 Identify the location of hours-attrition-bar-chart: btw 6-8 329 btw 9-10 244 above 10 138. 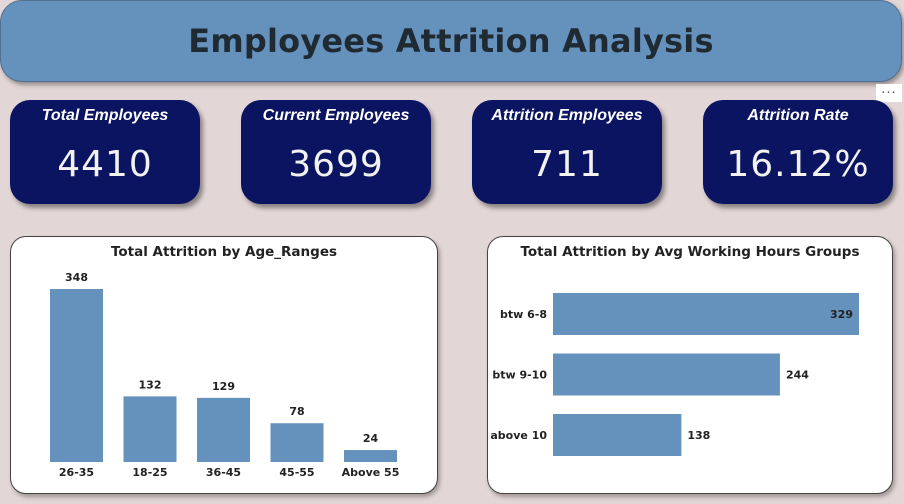
(674, 374).